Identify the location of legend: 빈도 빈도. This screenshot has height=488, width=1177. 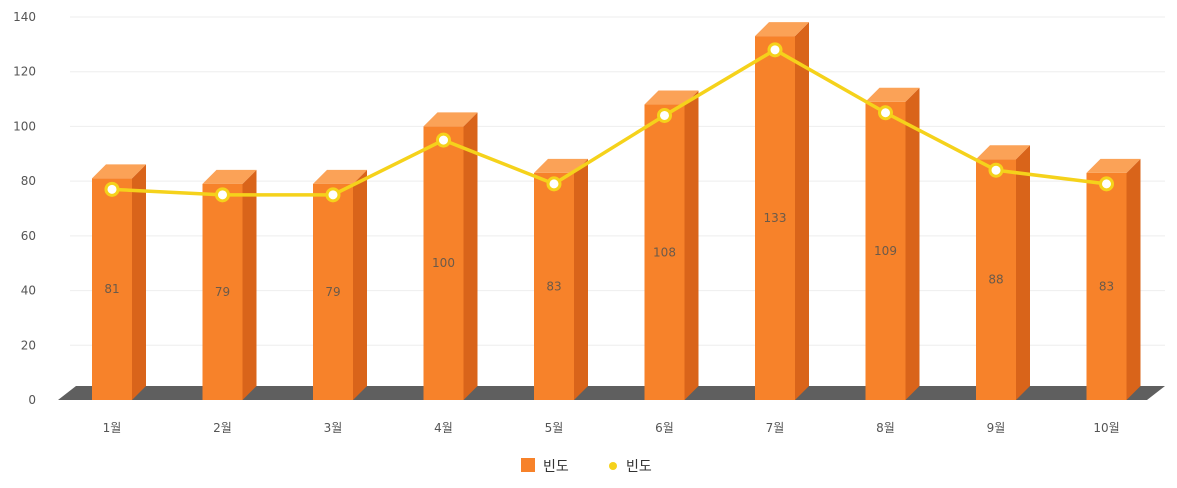
(586, 466).